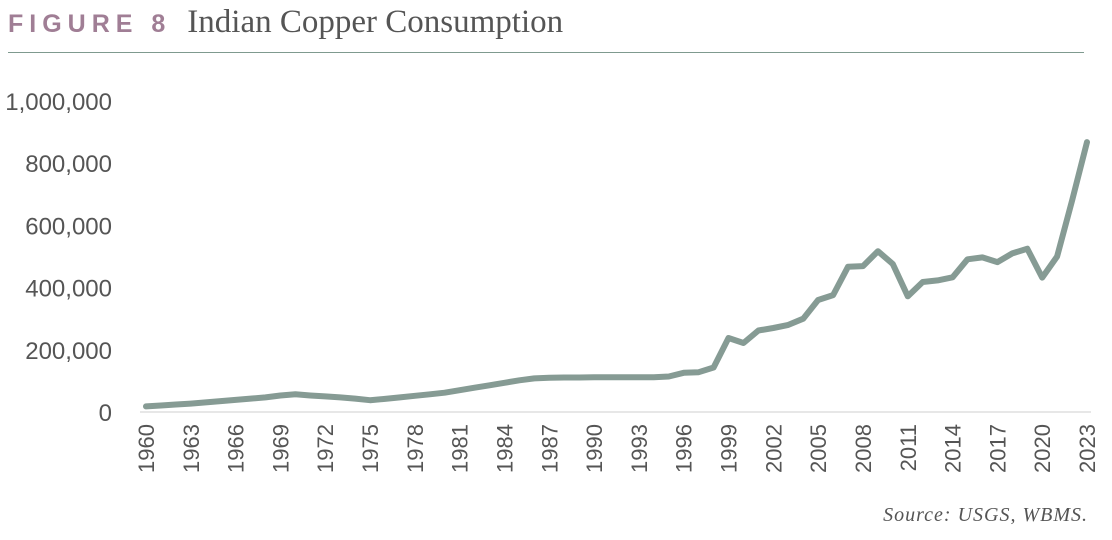 Image resolution: width=1112 pixels, height=540 pixels. Describe the element at coordinates (997, 448) in the screenshot. I see `x-tick-label: 2017` at that location.